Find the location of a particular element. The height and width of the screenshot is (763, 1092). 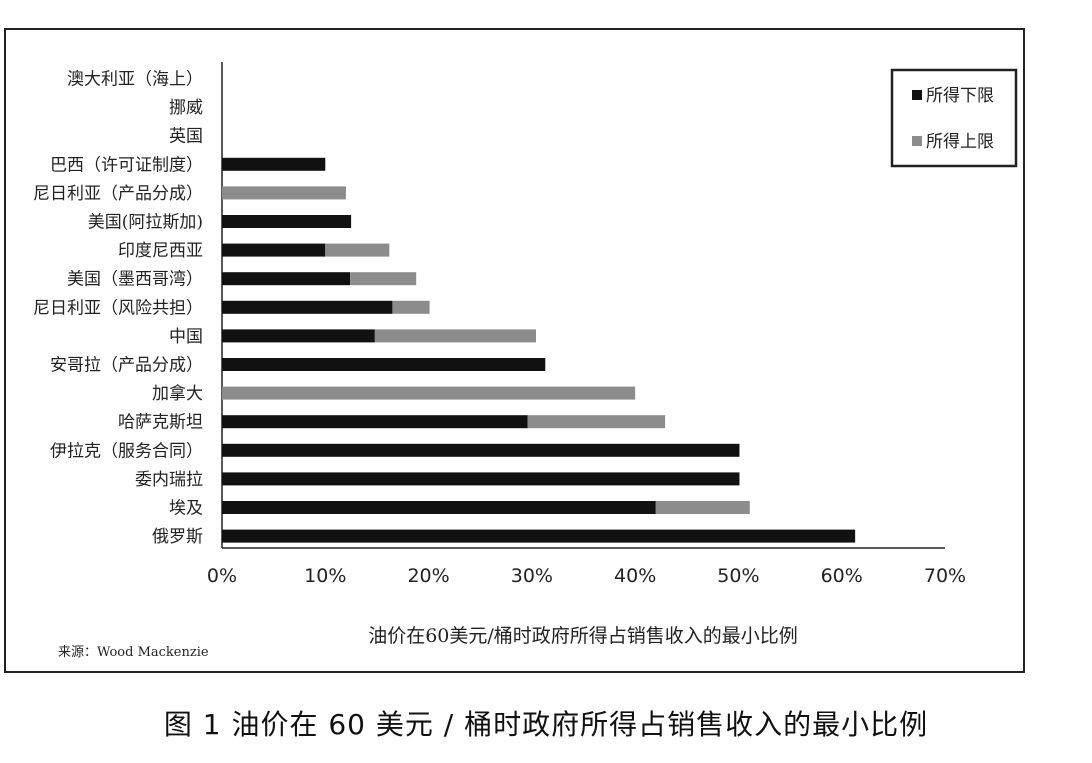

category-label: 俄罗斯 is located at coordinates (177, 537).